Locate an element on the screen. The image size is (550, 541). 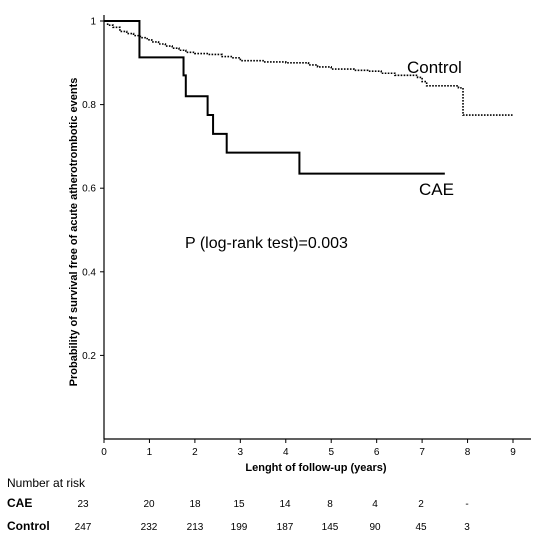
risk-cell: - is located at coordinates (466, 504).